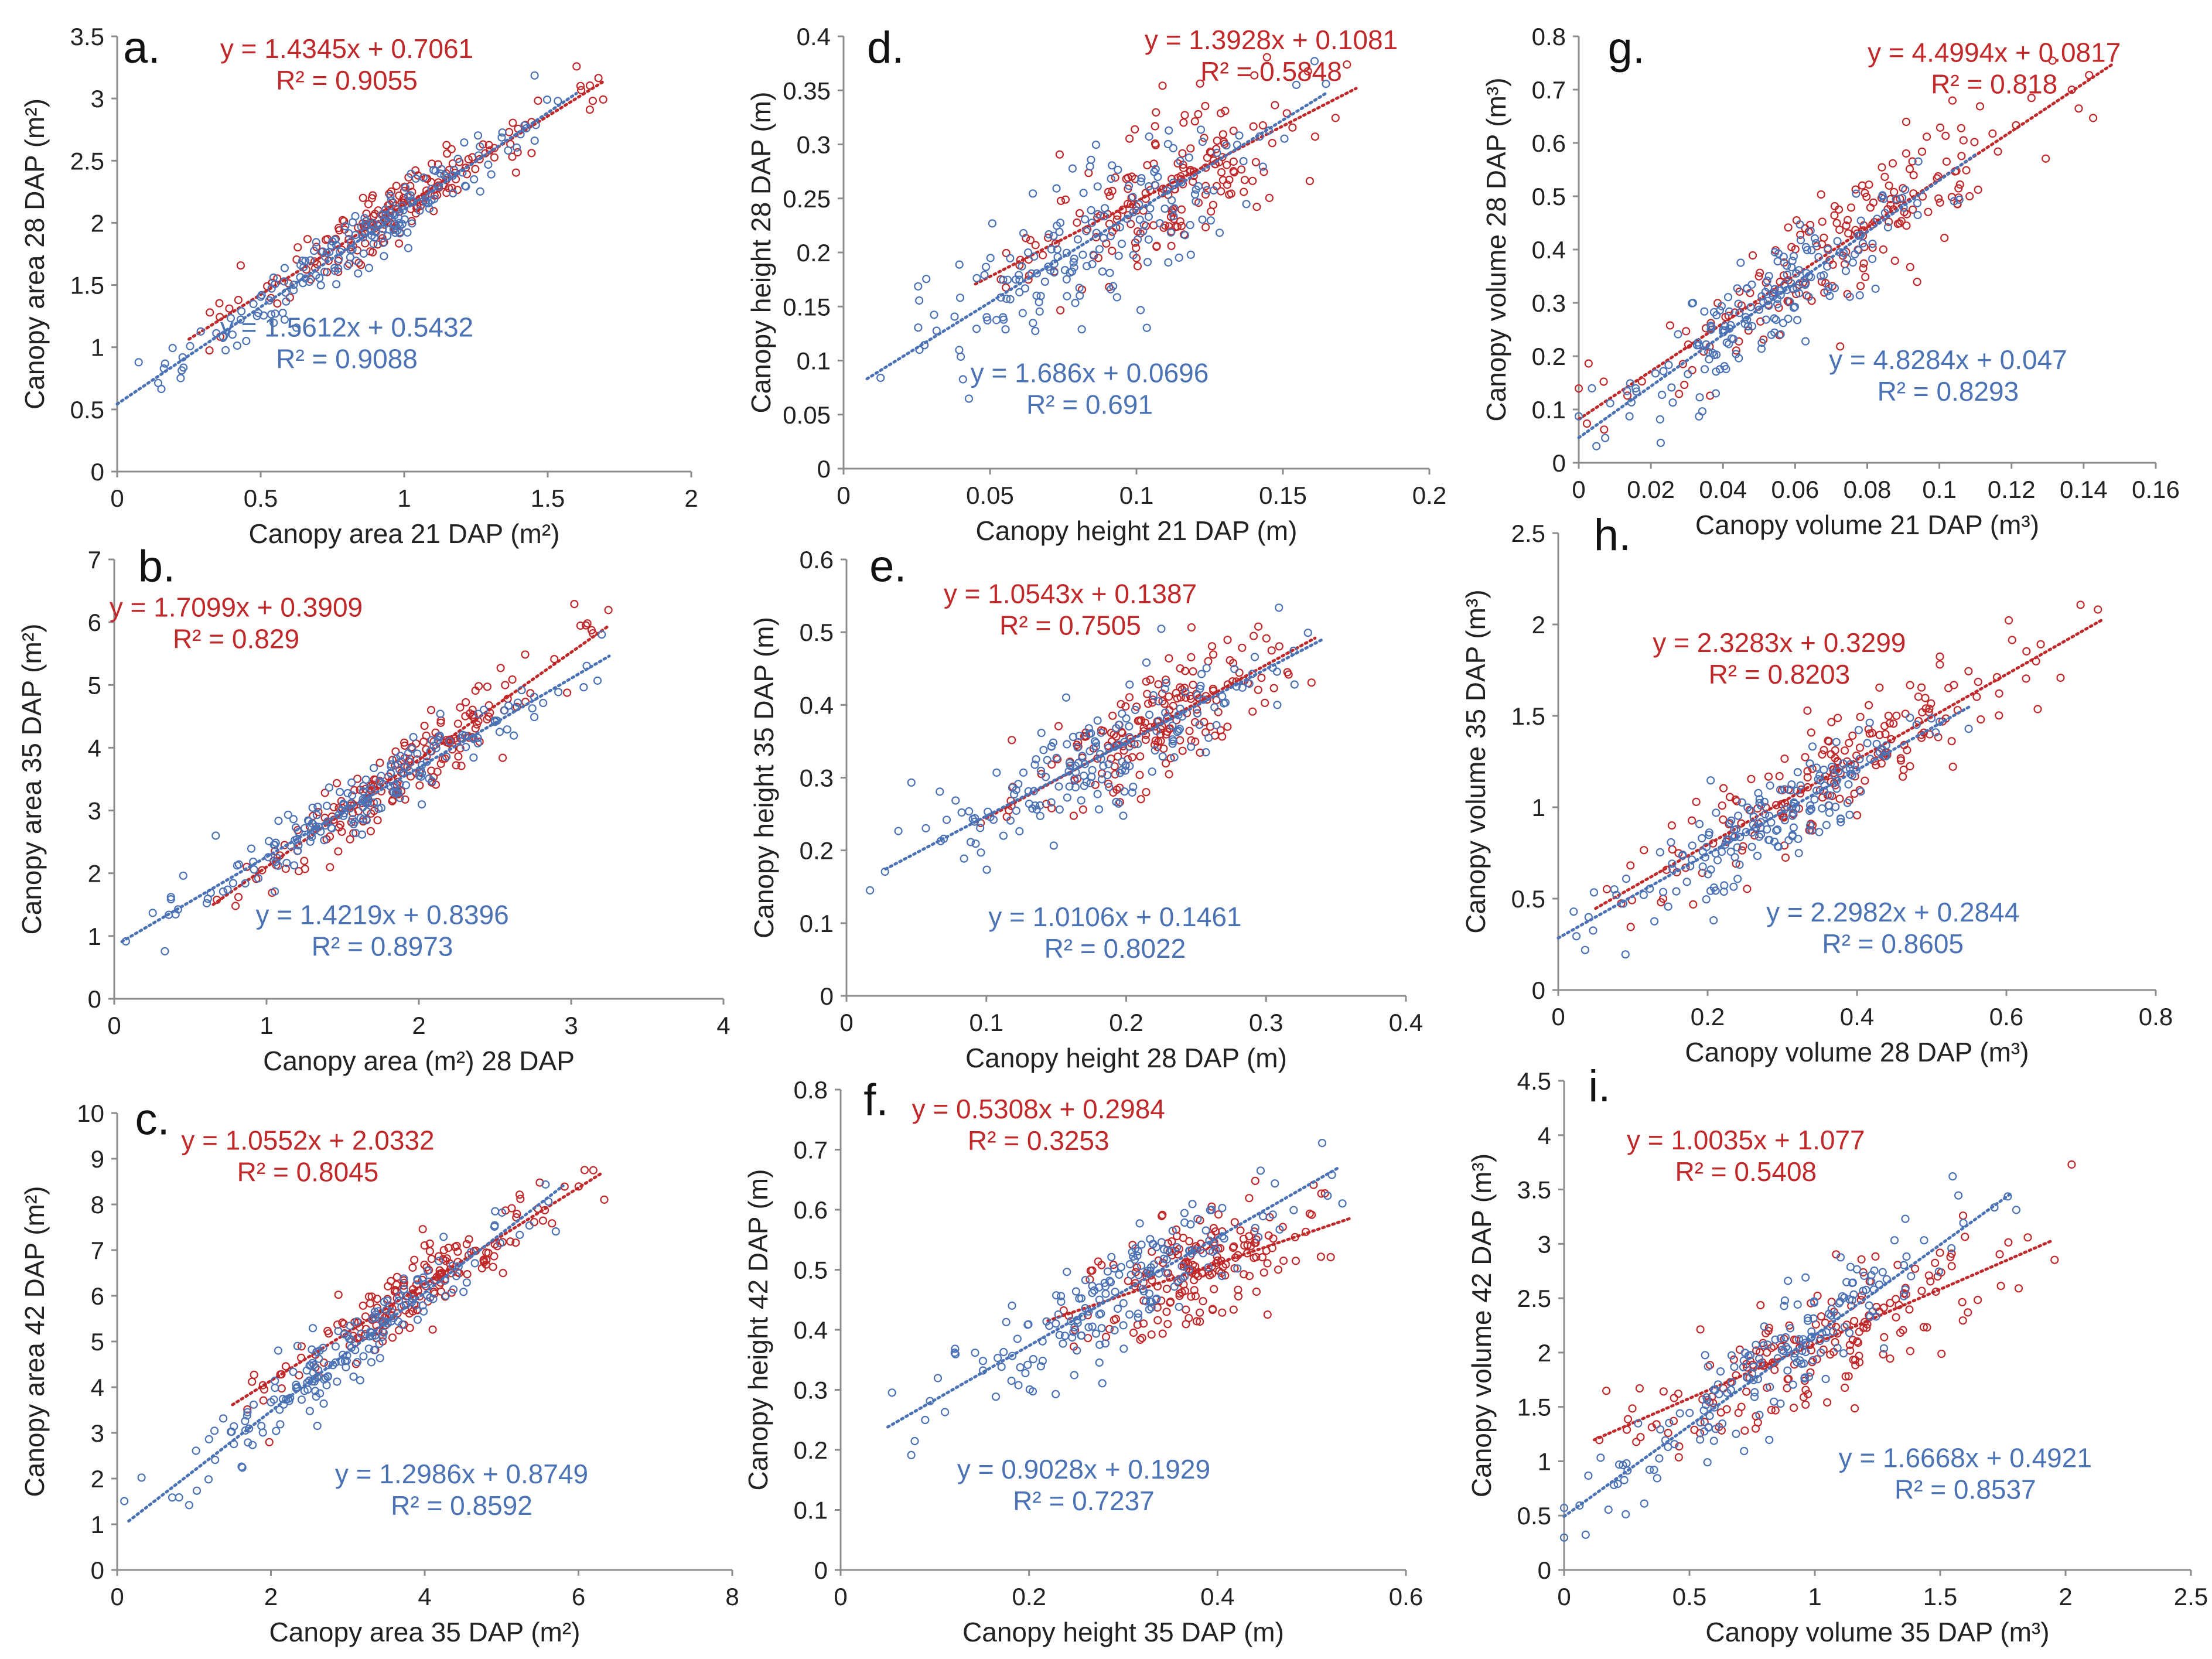 The image size is (2212, 1659). I want to click on y-axis-label: Canopy area 42 DAP (m²), so click(34, 1341).